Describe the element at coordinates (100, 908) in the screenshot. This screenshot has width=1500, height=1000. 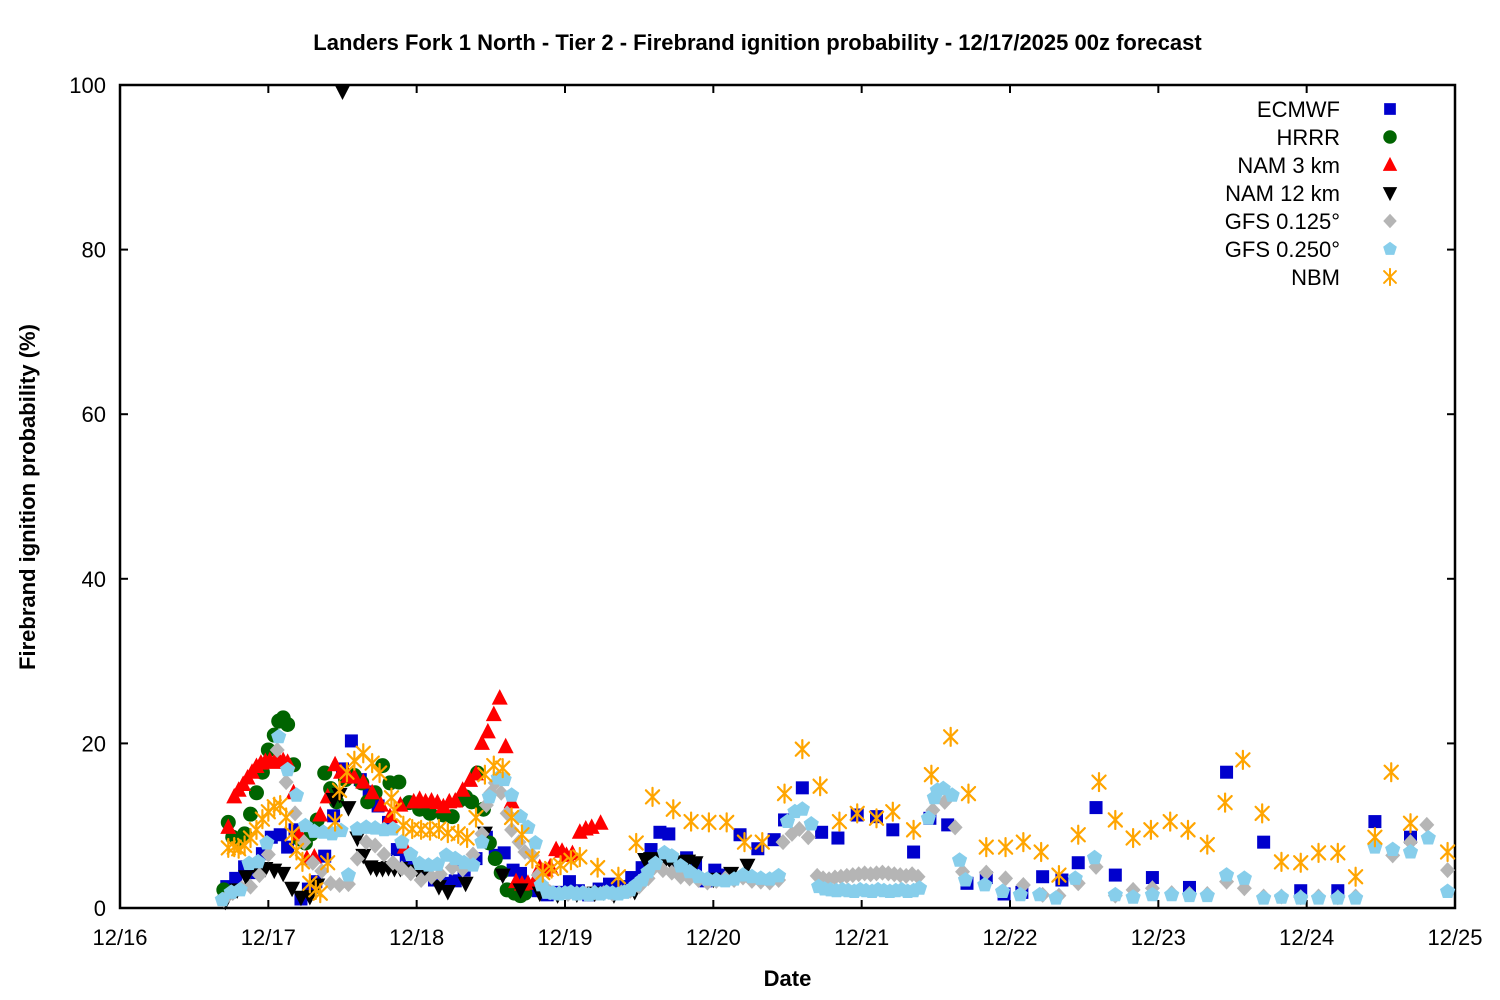
I see `y-tick-label: 0` at that location.